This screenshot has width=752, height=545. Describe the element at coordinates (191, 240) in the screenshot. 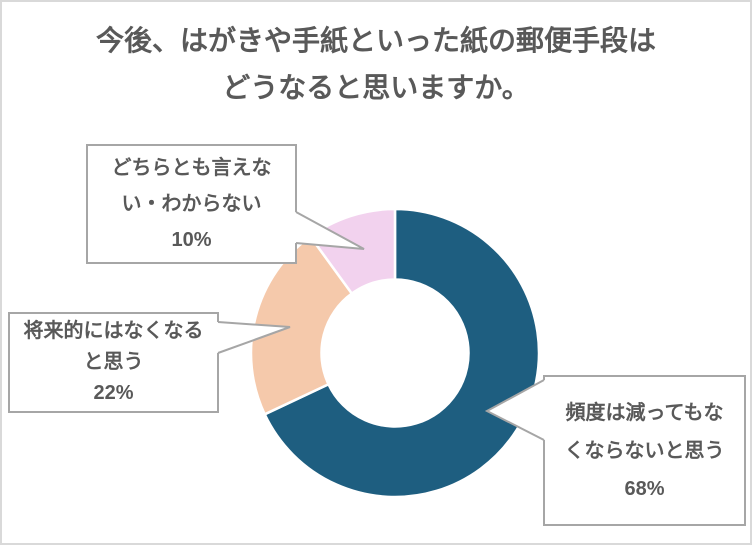

I see `callout-value-uncertain: 10%` at that location.